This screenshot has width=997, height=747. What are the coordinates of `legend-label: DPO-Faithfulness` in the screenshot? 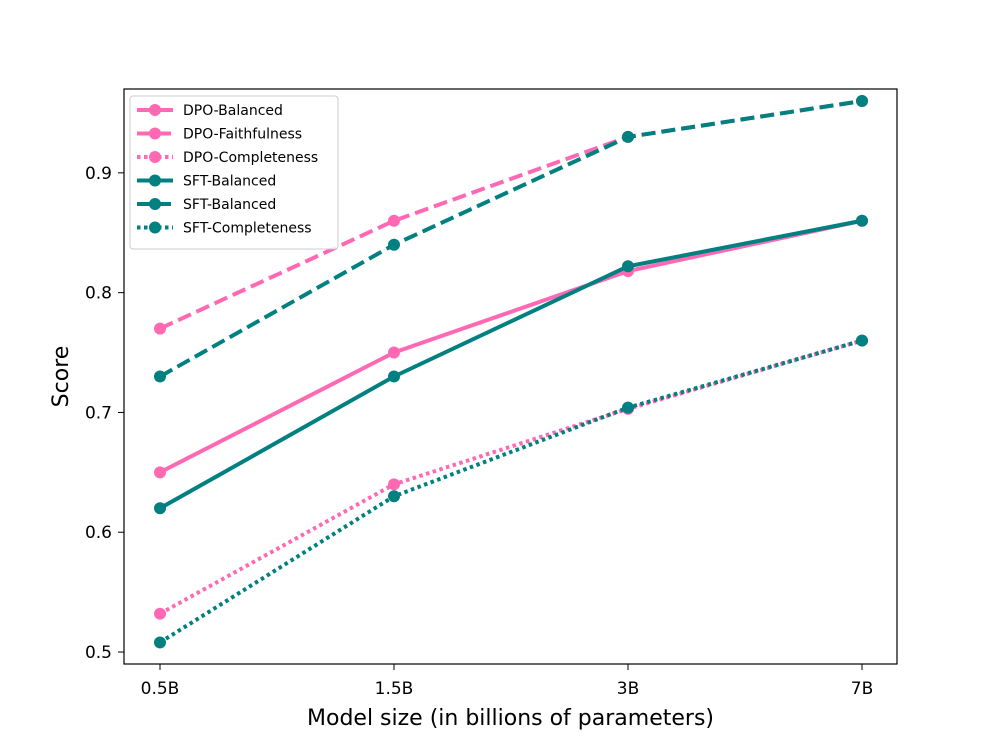 It's located at (242, 135).